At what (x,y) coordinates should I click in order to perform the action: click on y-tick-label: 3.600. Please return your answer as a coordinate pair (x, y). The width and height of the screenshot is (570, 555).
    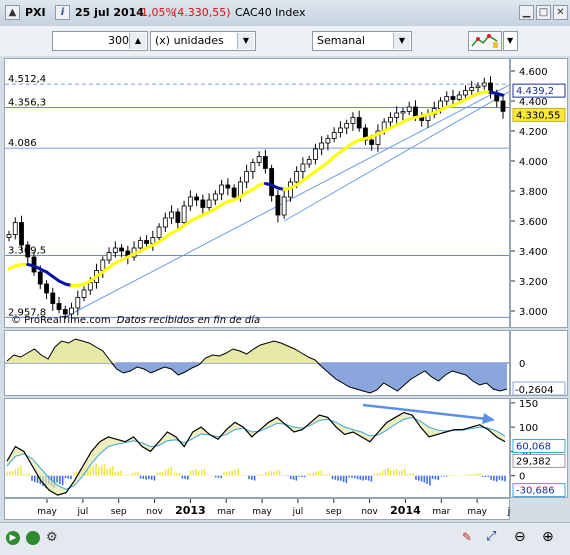
    Looking at the image, I should click on (533, 222).